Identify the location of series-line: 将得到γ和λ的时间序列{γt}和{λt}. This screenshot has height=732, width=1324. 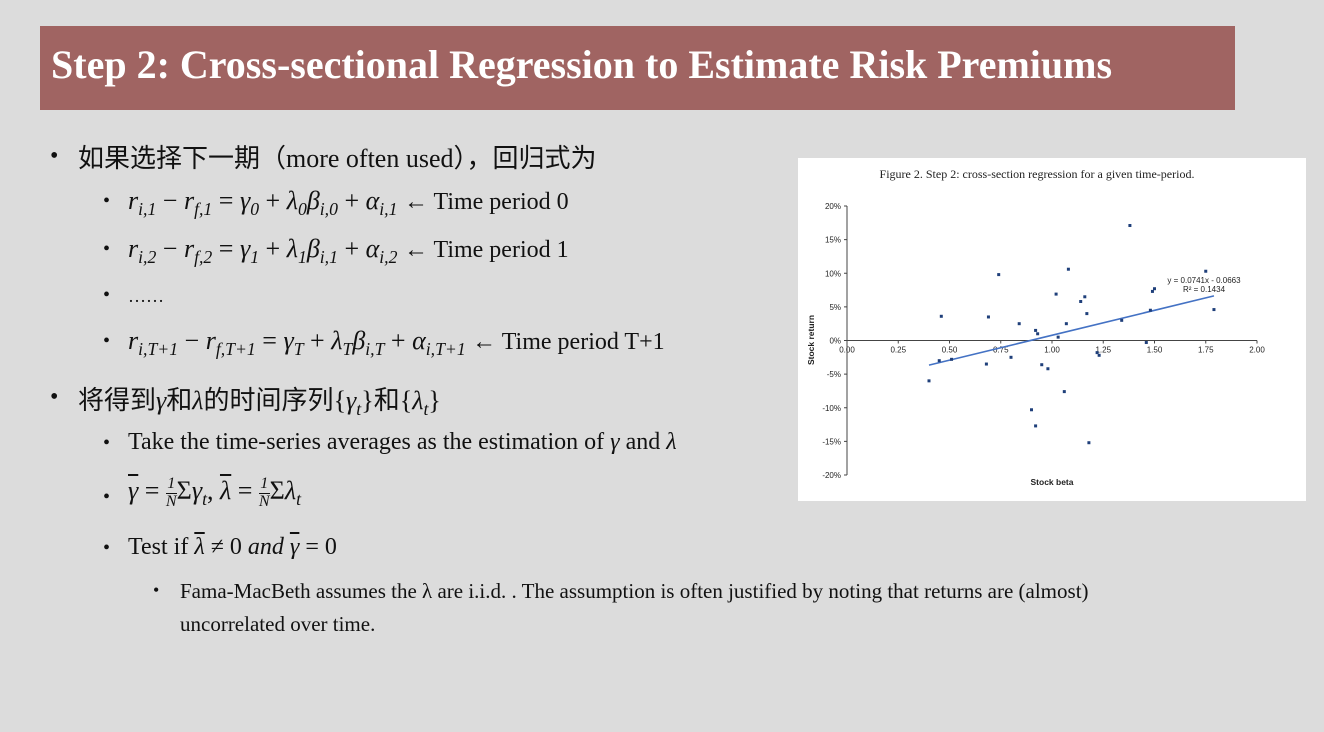
(259, 403).